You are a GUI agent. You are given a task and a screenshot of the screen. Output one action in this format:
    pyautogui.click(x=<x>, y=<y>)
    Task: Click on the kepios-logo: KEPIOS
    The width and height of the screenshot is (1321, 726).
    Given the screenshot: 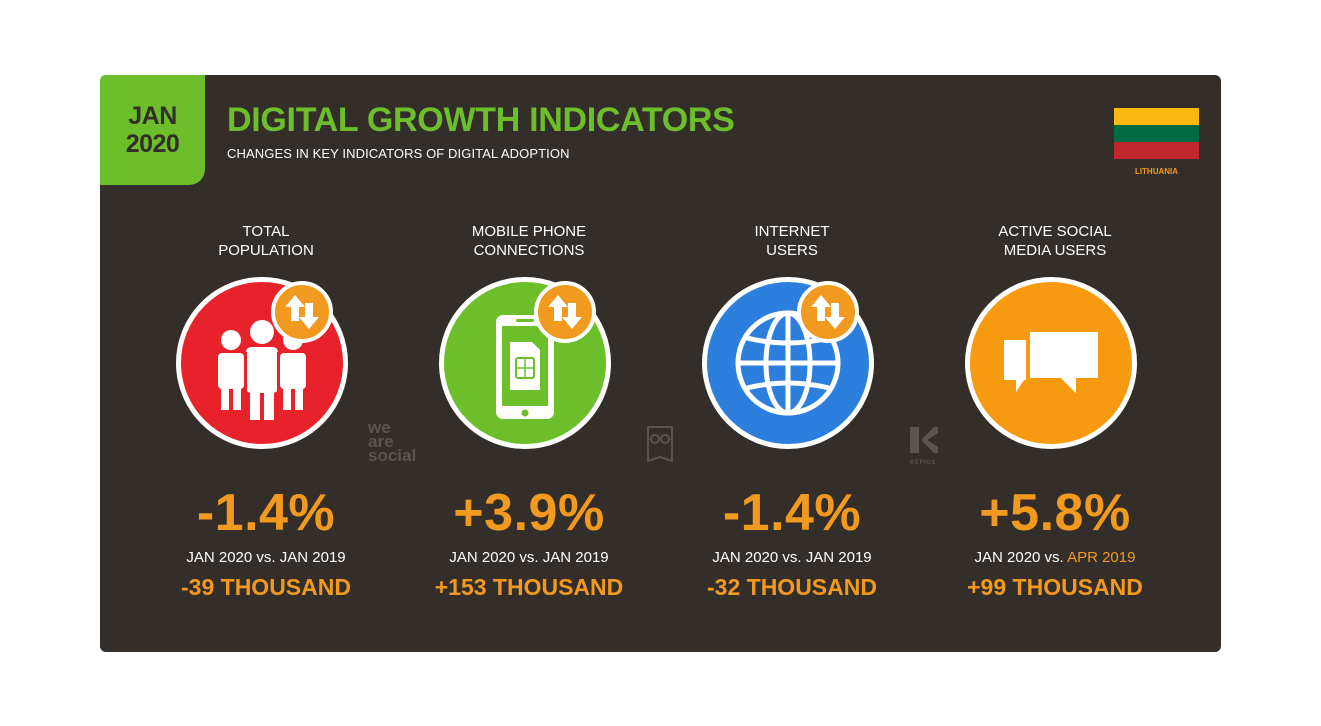 What is the action you would take?
    pyautogui.click(x=923, y=445)
    